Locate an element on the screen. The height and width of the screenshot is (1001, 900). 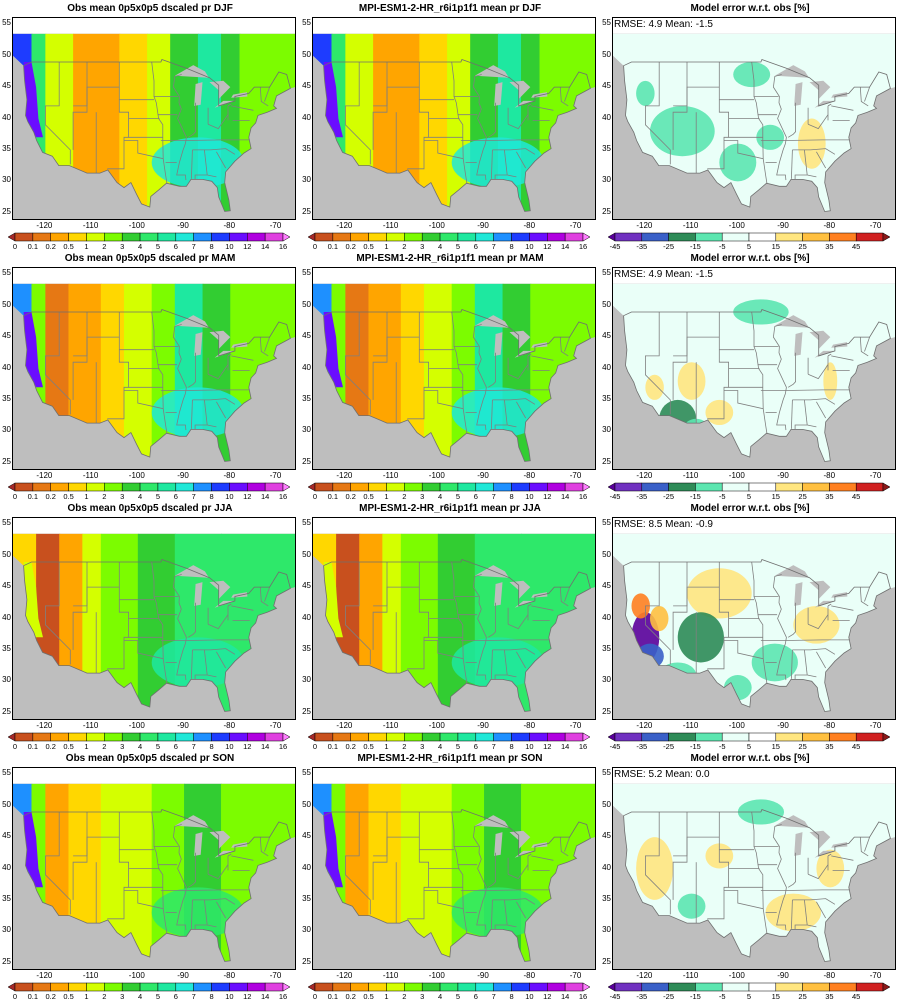
colorbar-label: 8 is located at coordinates (211, 246).